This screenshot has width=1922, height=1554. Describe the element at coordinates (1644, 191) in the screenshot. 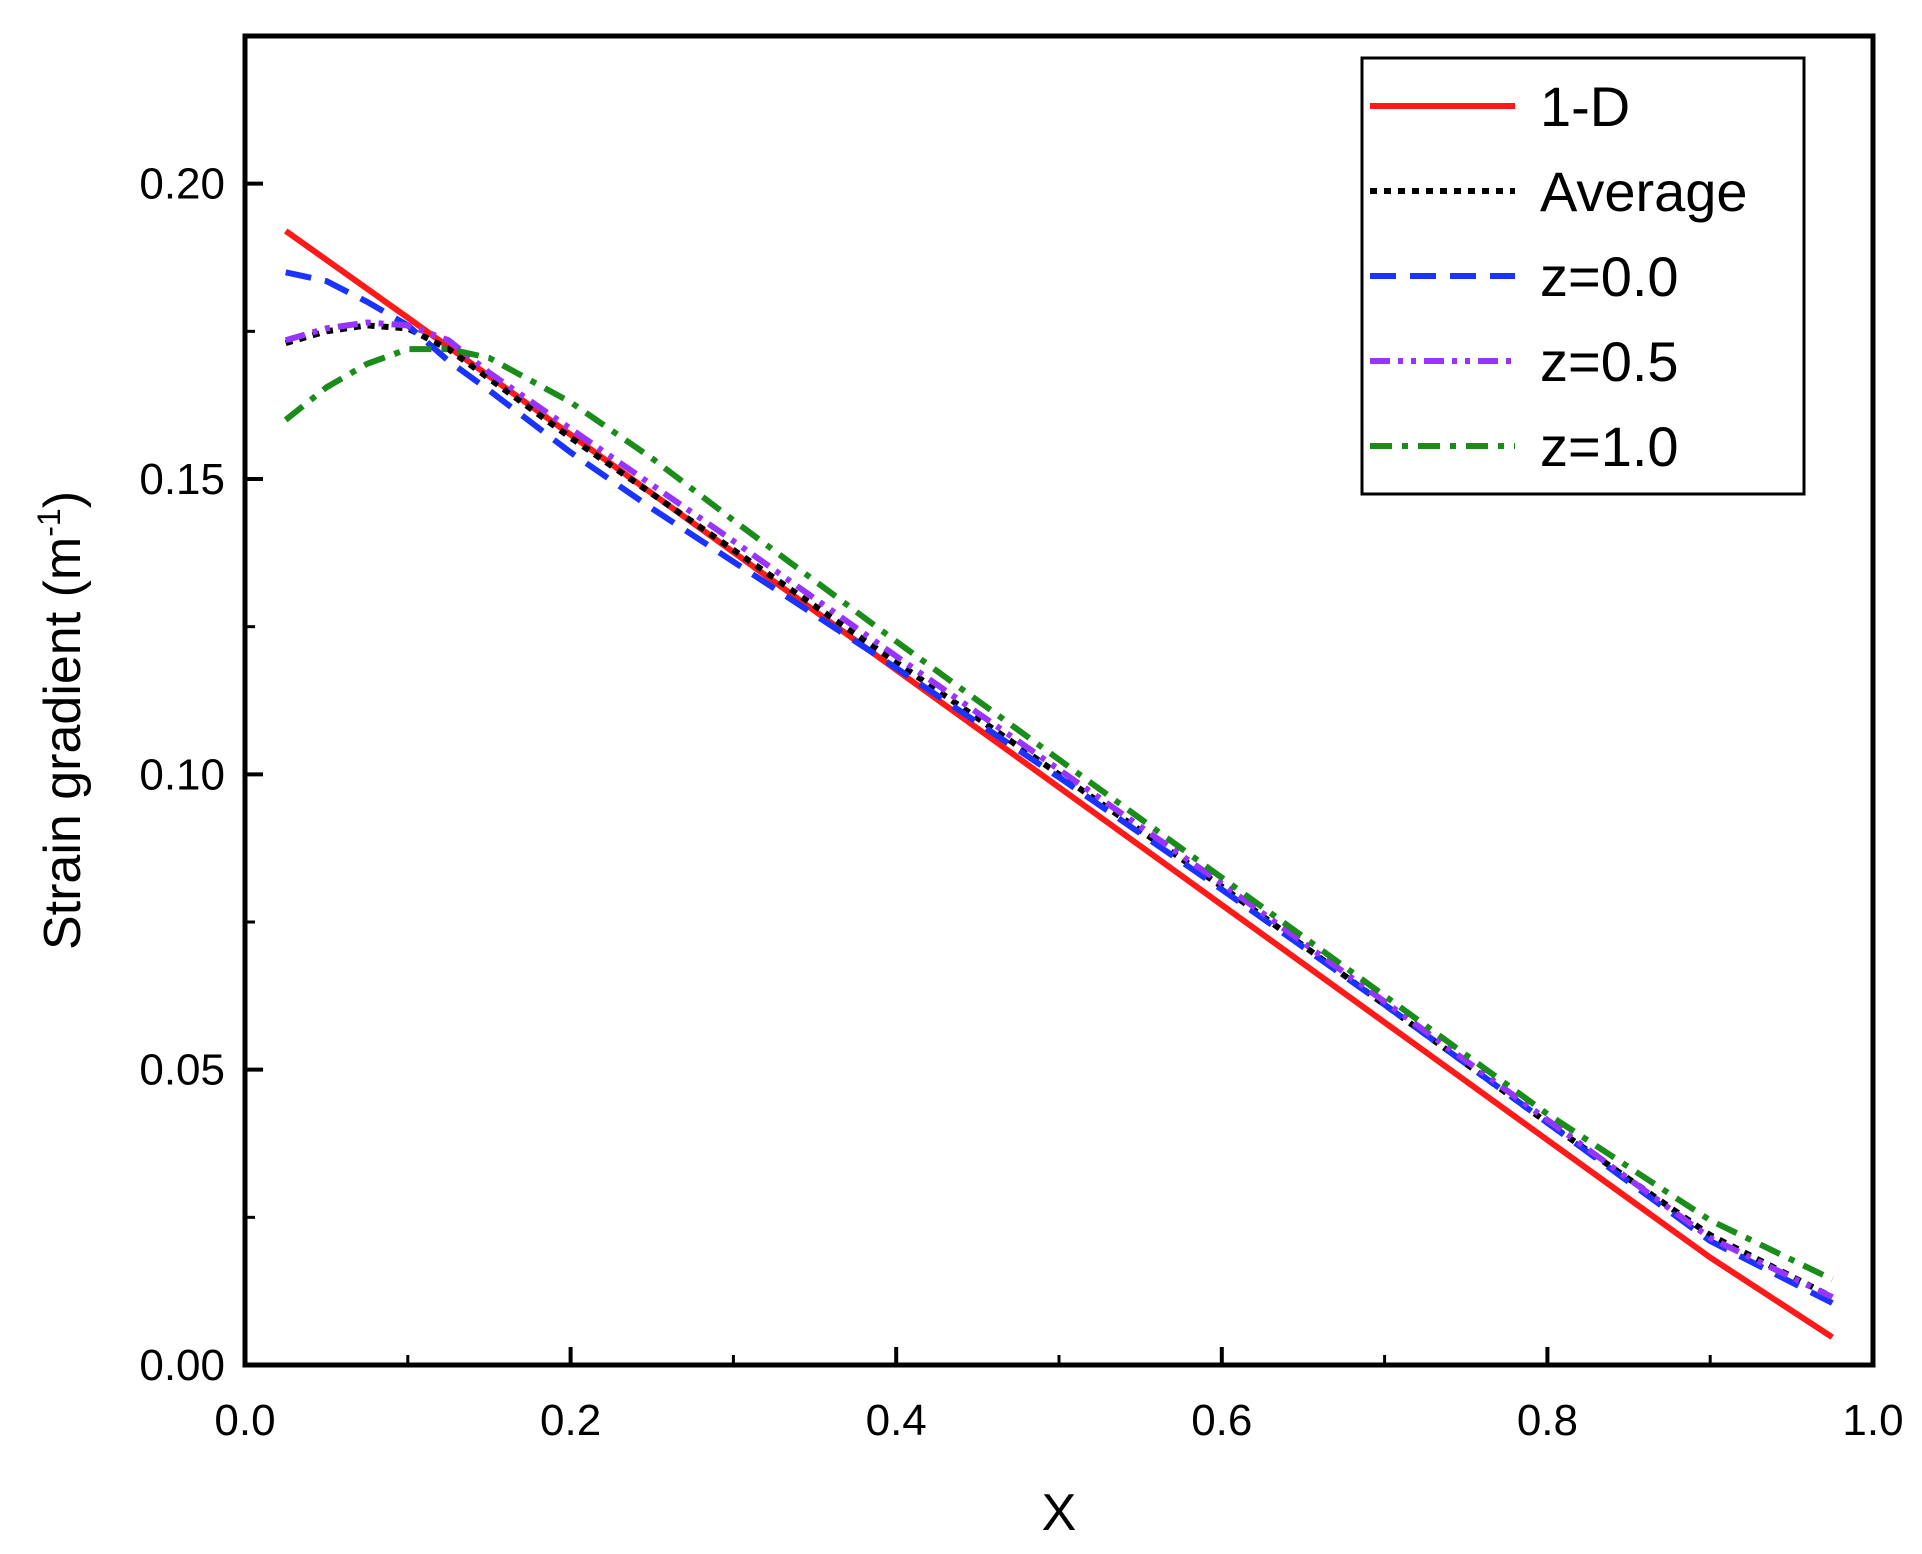

I see `legend-label: Average` at that location.